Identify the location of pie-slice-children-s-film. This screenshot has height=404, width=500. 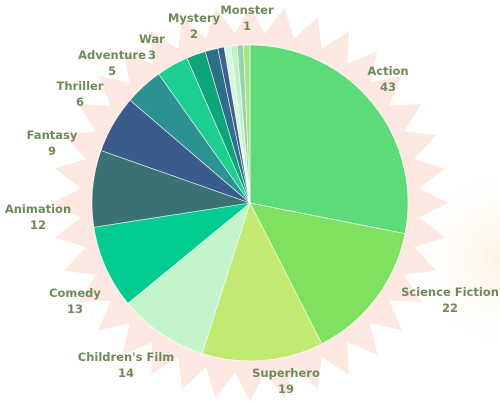
(189, 278).